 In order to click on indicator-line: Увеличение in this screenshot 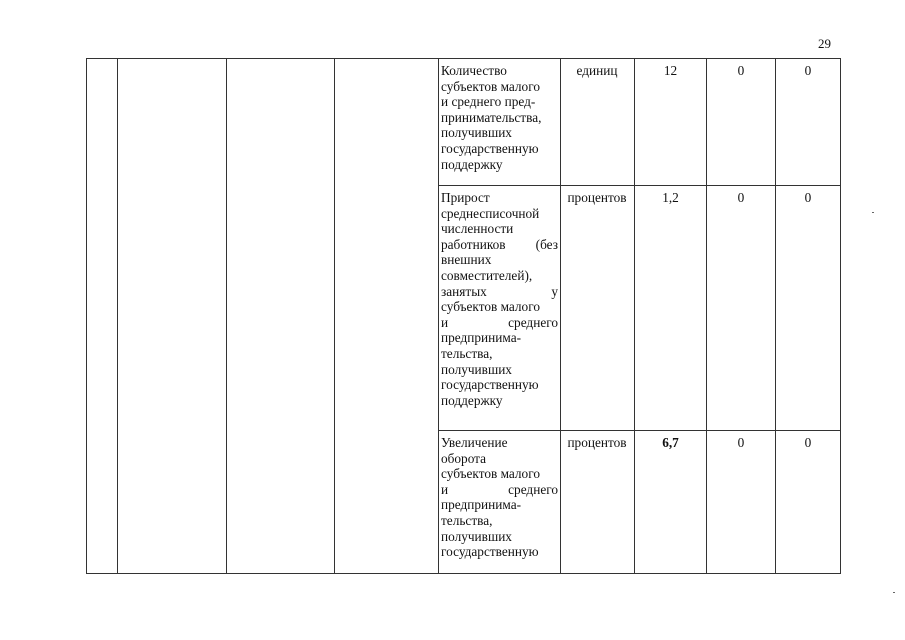, I will do `click(474, 442)`.